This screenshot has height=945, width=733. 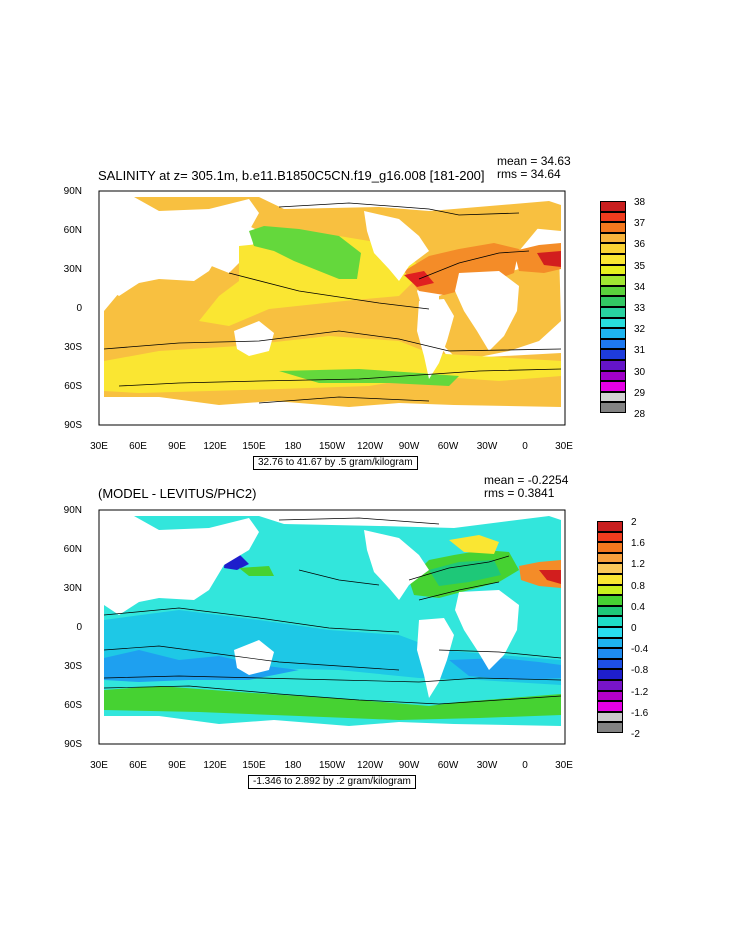 I want to click on panel1-lon-label: 180, so click(x=293, y=446).